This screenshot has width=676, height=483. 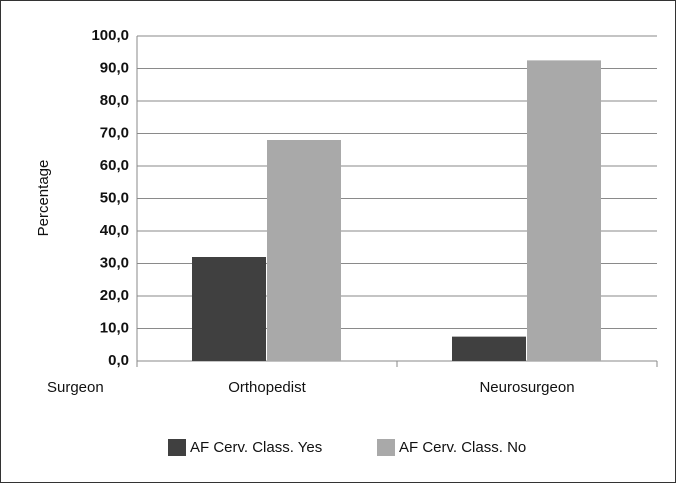 I want to click on x-tick-label: Orthopedist, so click(x=267, y=387).